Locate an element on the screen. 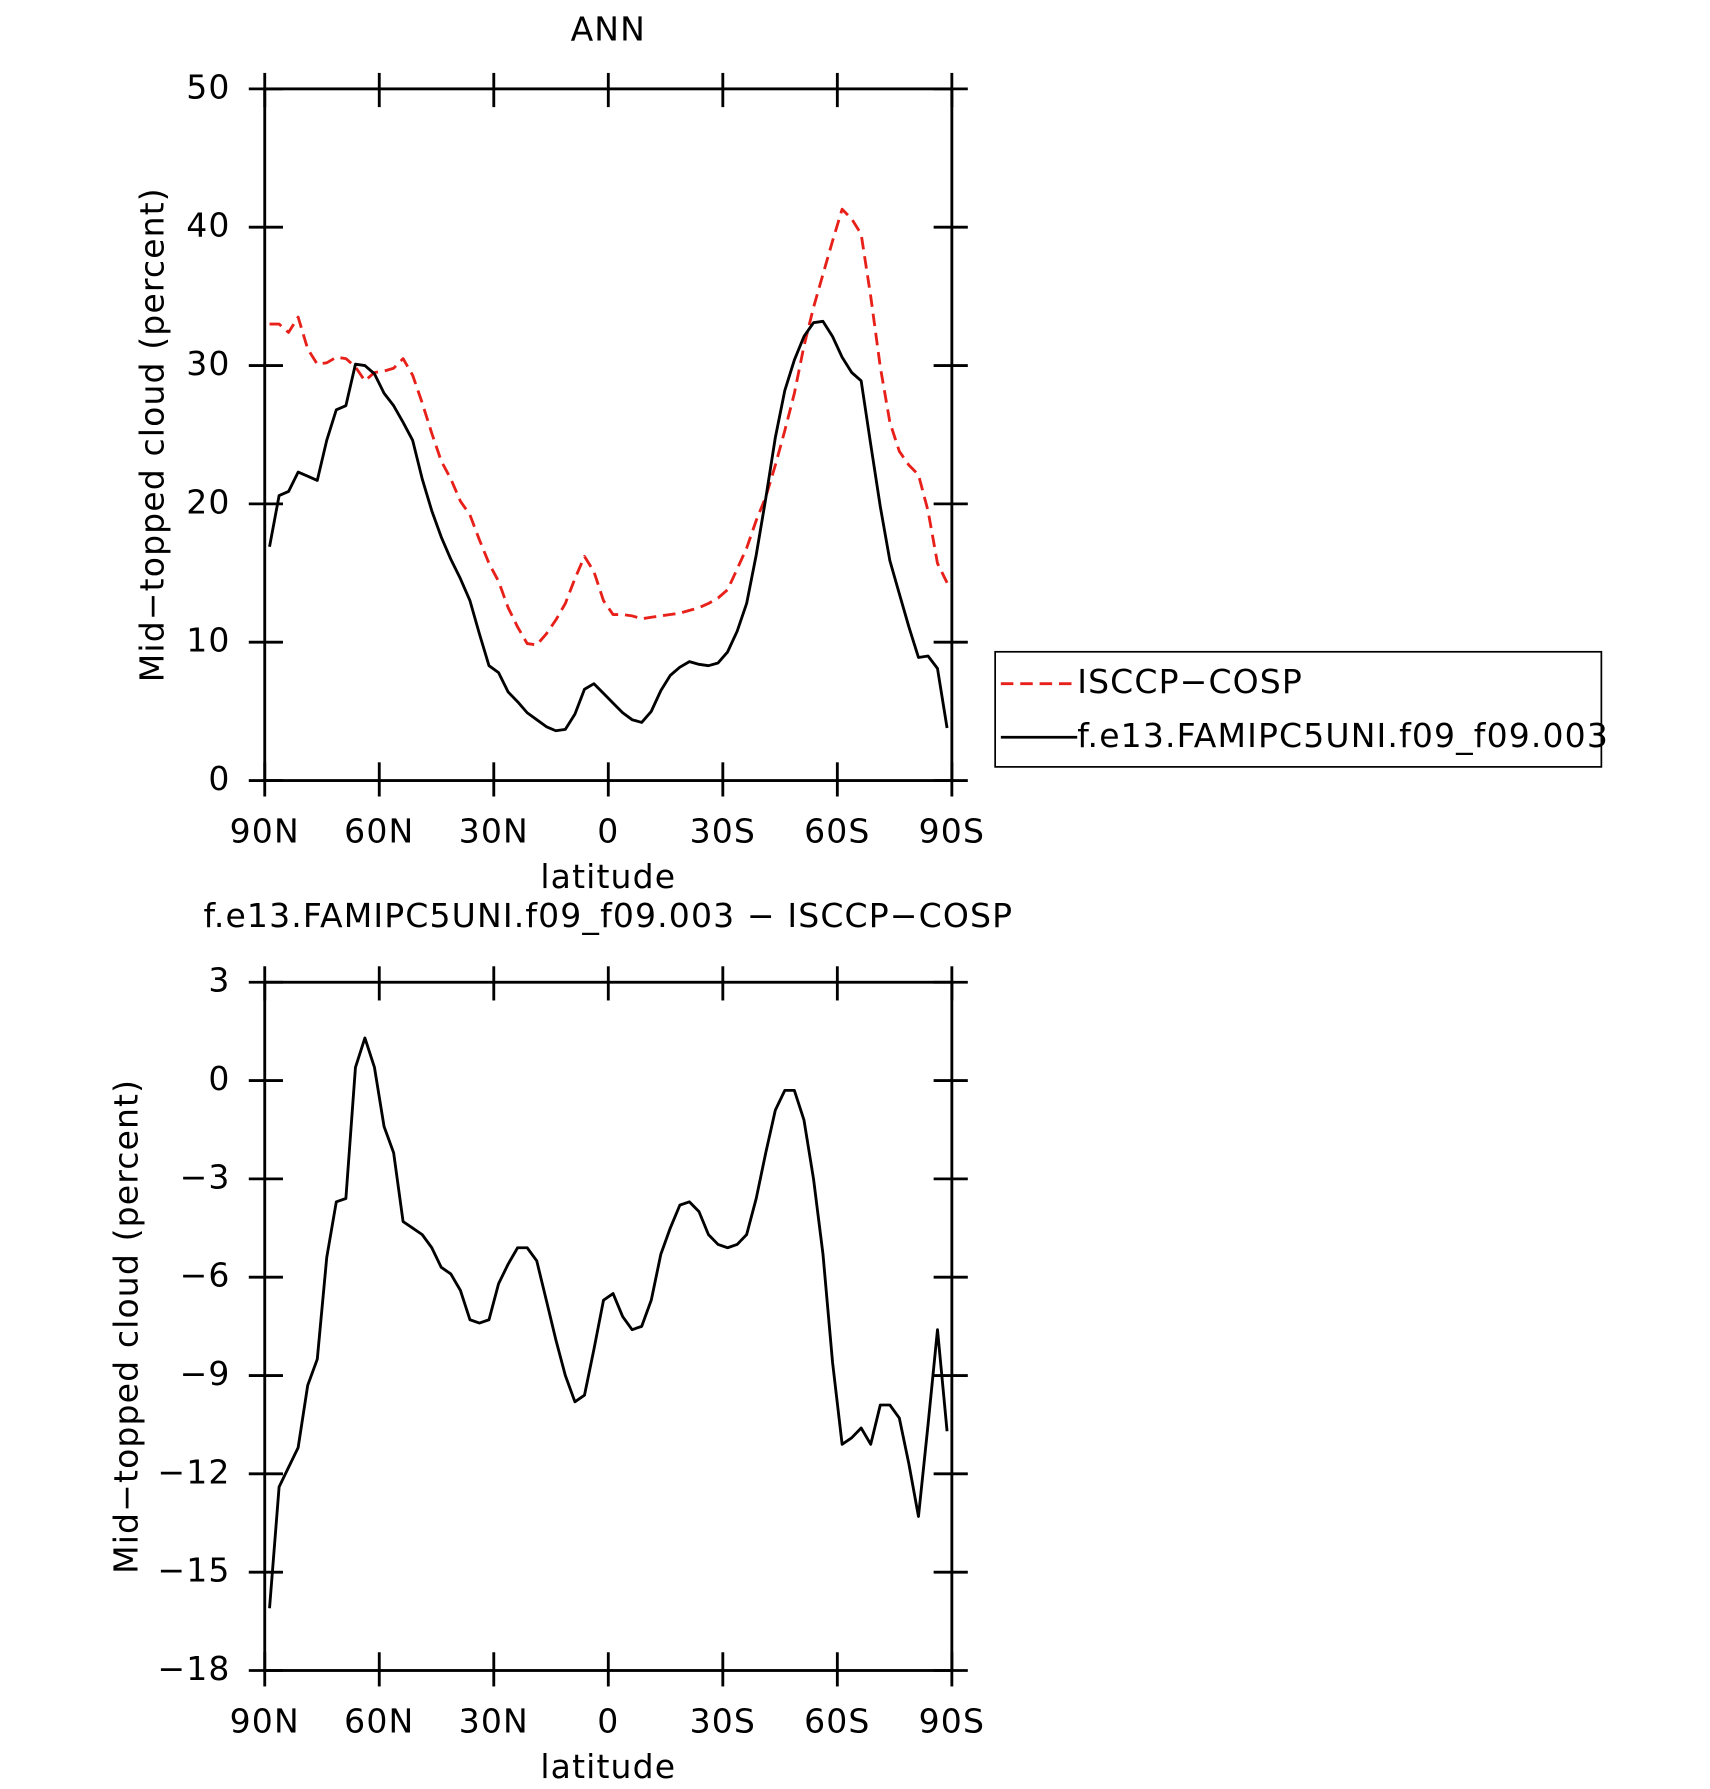 The width and height of the screenshot is (1710, 1789). y-tick-label: 10 is located at coordinates (208, 640).